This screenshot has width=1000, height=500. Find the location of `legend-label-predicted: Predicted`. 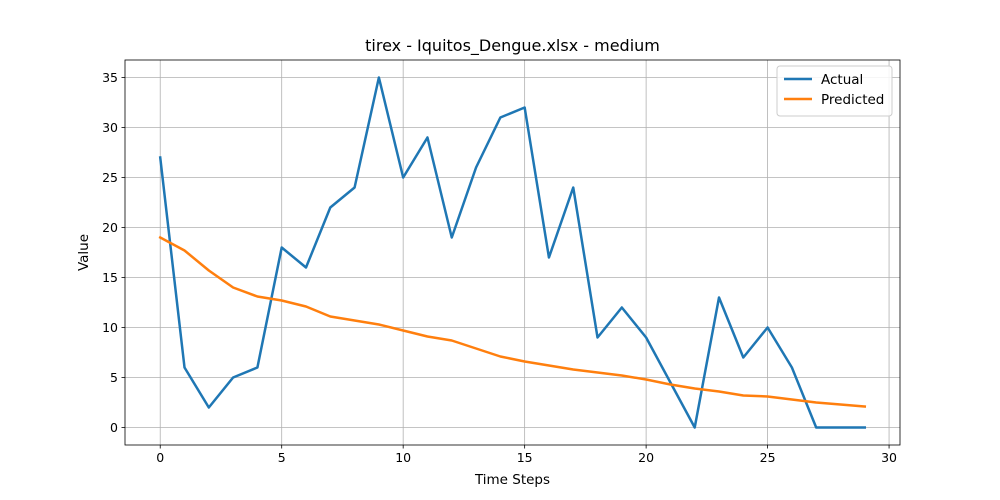

legend-label-predicted: Predicted is located at coordinates (852, 100).